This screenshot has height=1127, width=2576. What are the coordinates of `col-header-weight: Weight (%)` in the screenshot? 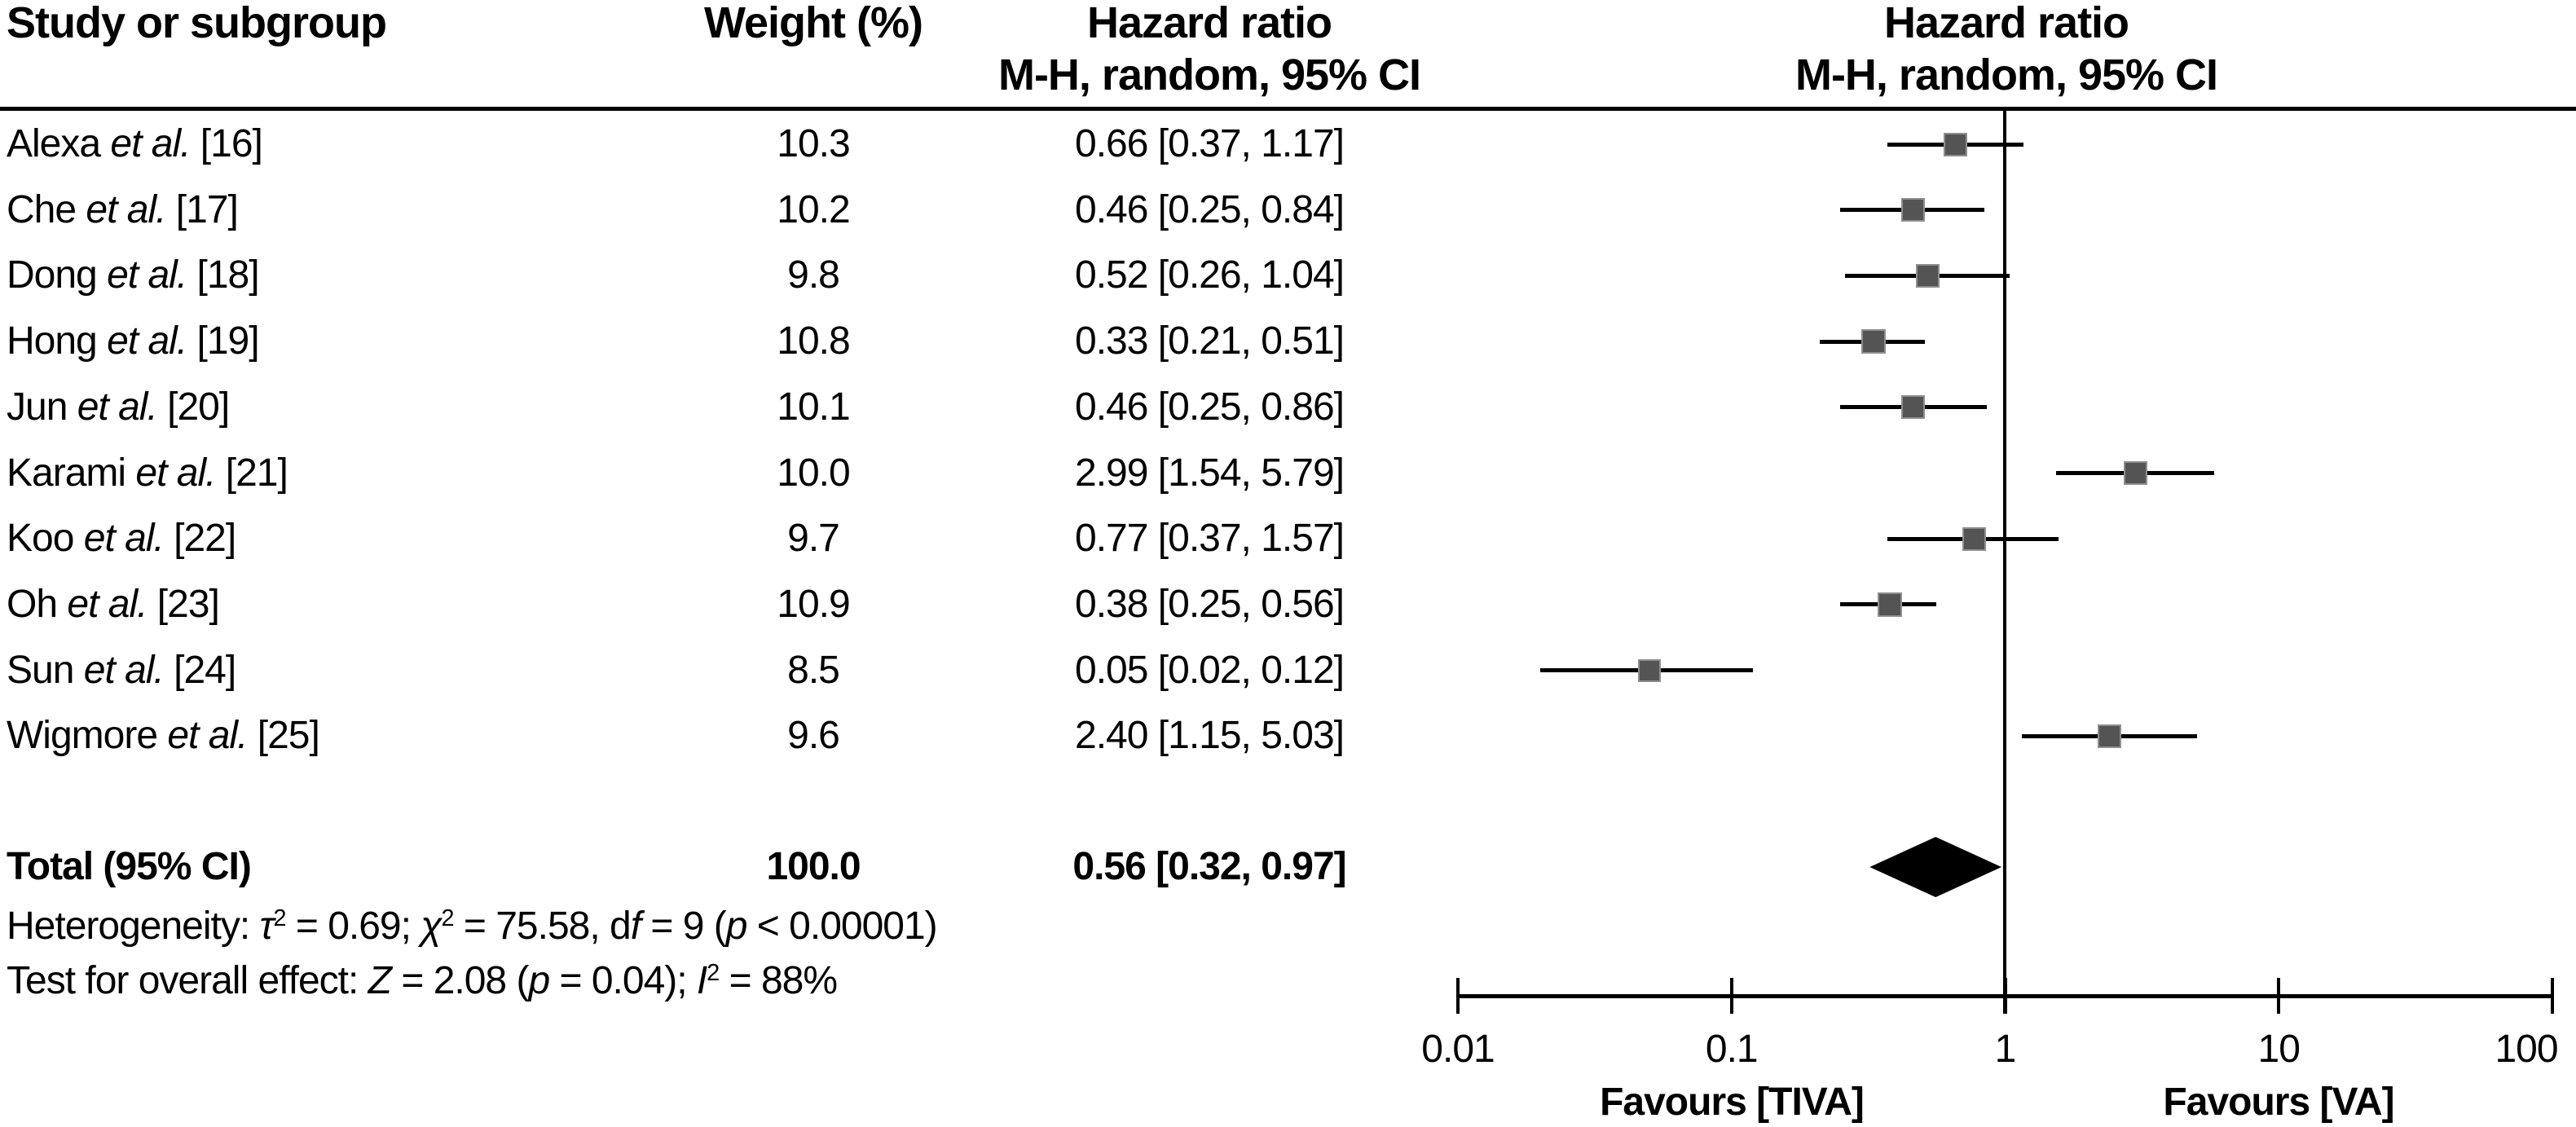 It's located at (814, 23).